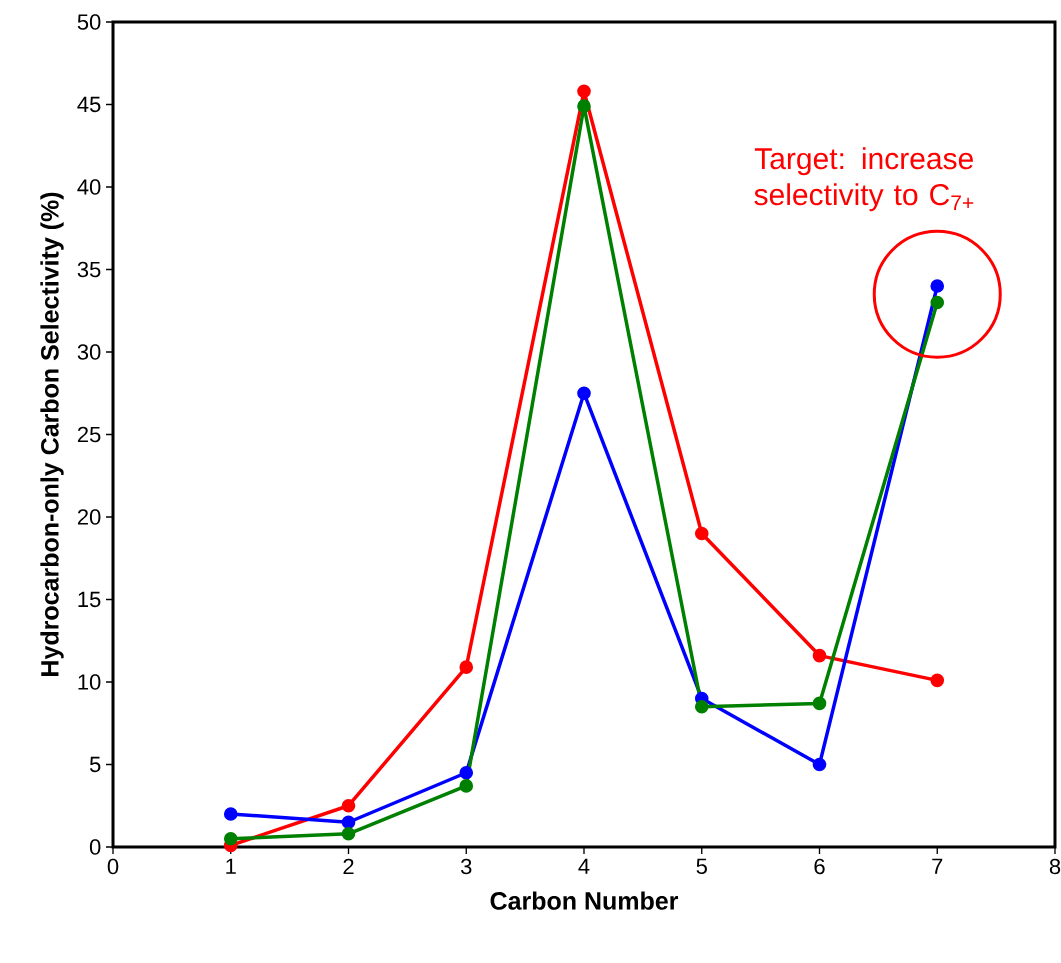 The image size is (1061, 963). Describe the element at coordinates (89, 434) in the screenshot. I see `y-tick-label: 25` at that location.